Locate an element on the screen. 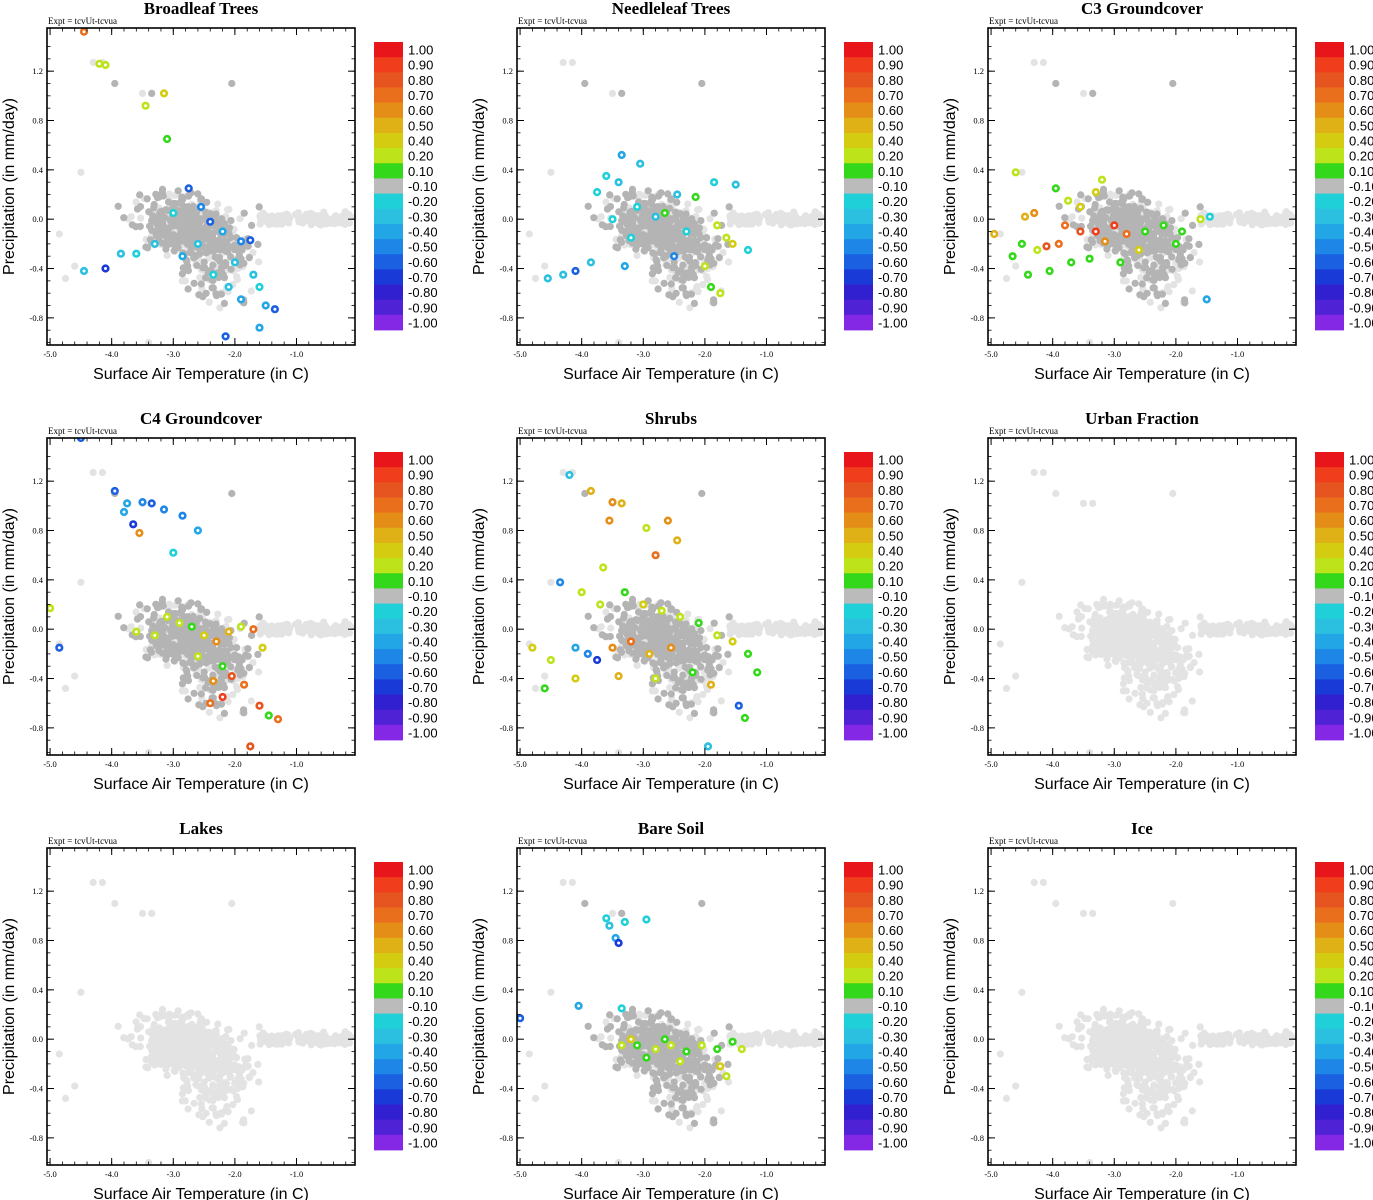  colorbar-label: -0.60 is located at coordinates (423, 262).